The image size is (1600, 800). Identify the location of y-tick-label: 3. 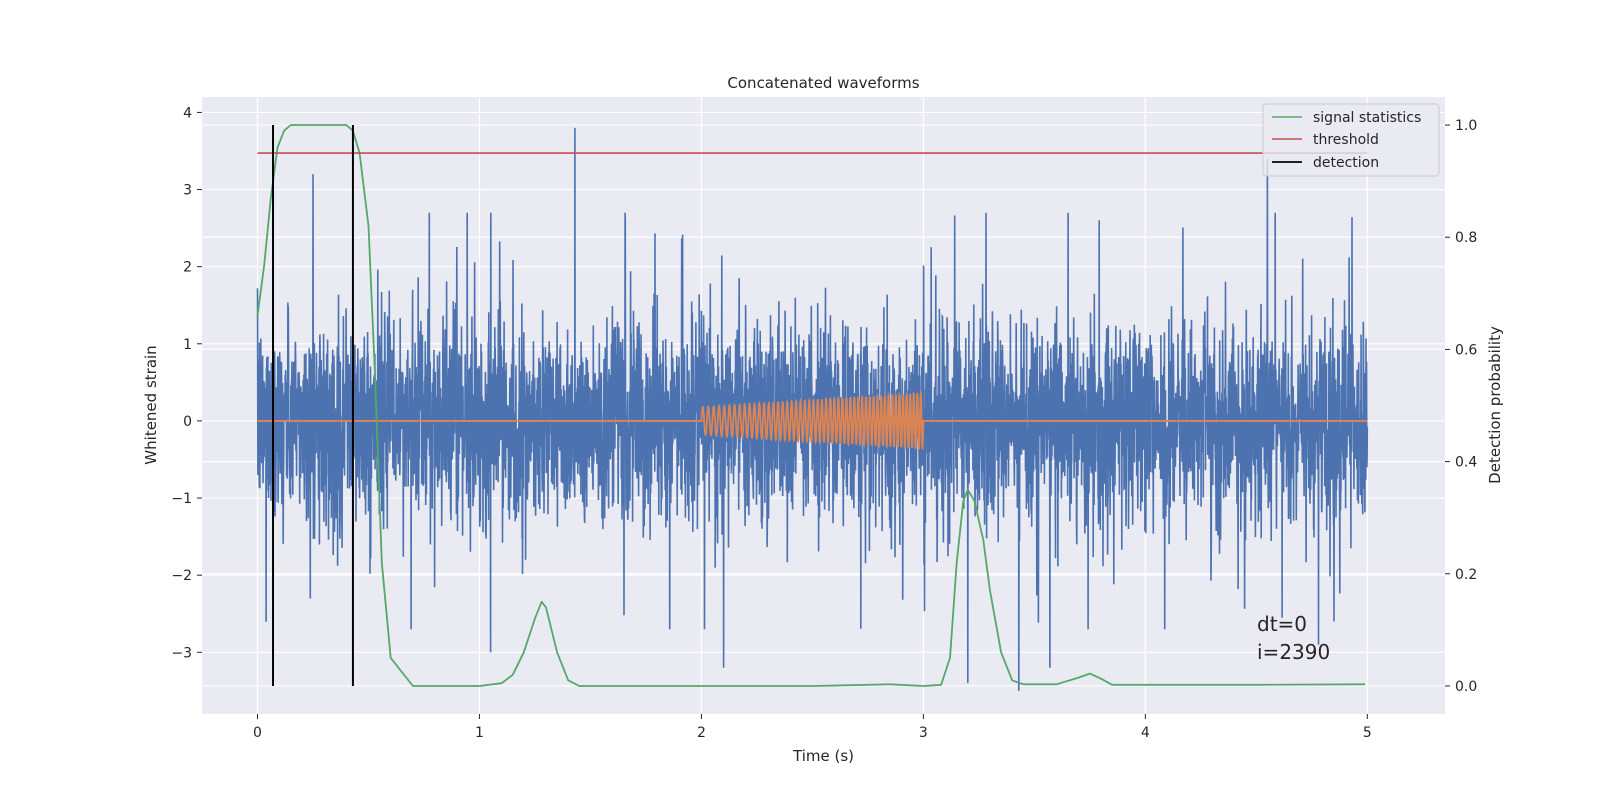
(187, 191).